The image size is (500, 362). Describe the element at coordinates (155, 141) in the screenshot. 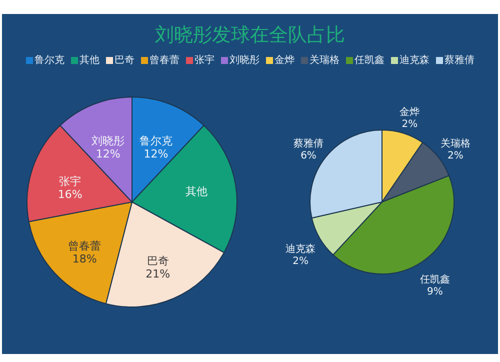

I see `slice-label: 鲁尔克` at that location.